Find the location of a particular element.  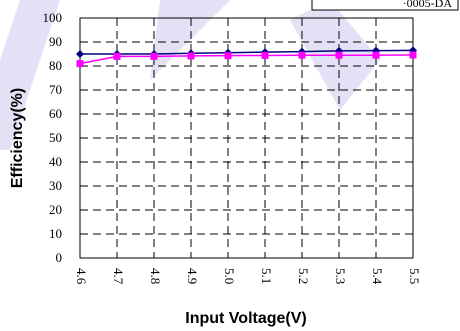

x-tick-label: 5.1 is located at coordinates (266, 276).